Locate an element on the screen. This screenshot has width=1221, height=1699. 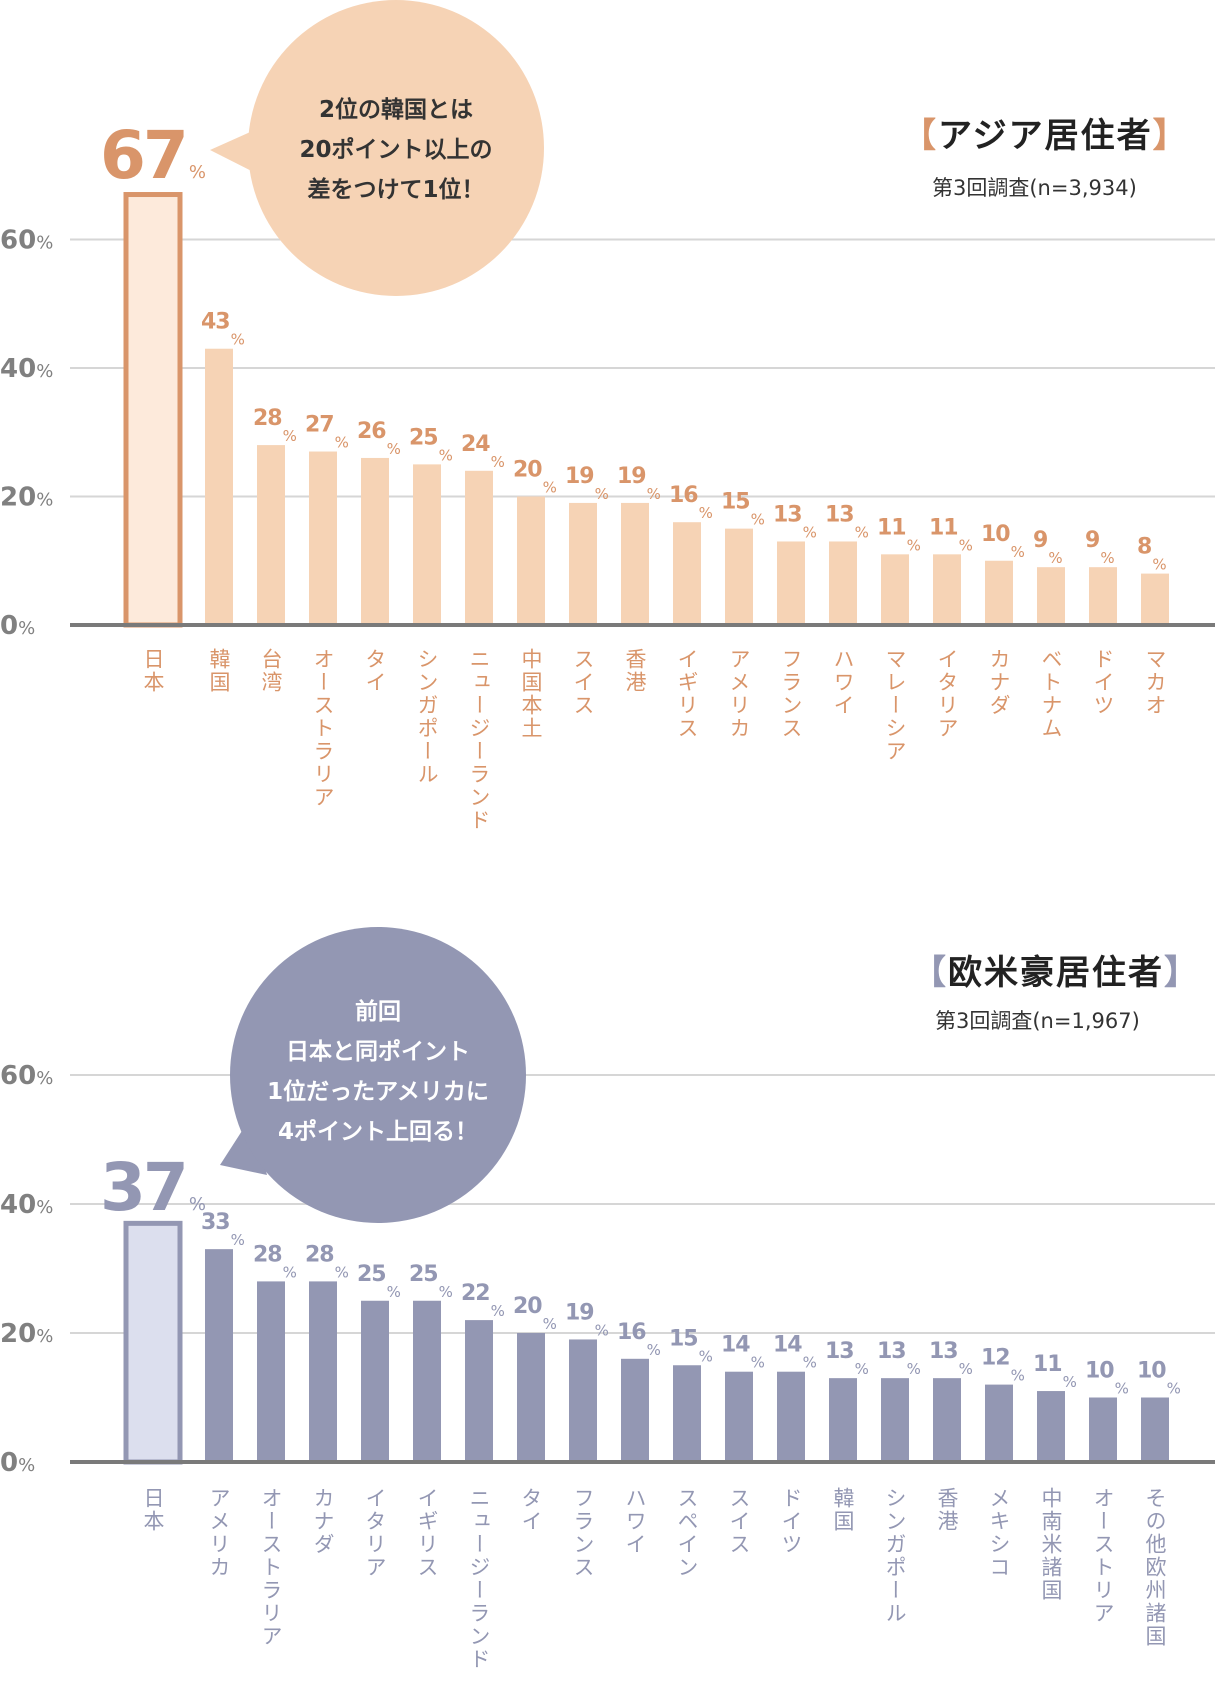
category-label: スイス is located at coordinates (739, 1521).